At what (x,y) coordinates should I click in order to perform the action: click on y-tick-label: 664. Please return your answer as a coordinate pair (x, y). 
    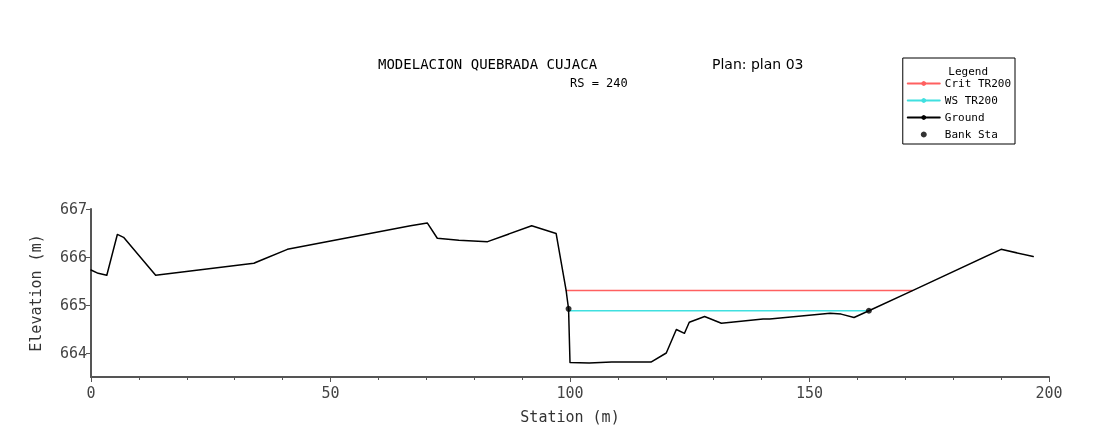
    Looking at the image, I should click on (73, 353).